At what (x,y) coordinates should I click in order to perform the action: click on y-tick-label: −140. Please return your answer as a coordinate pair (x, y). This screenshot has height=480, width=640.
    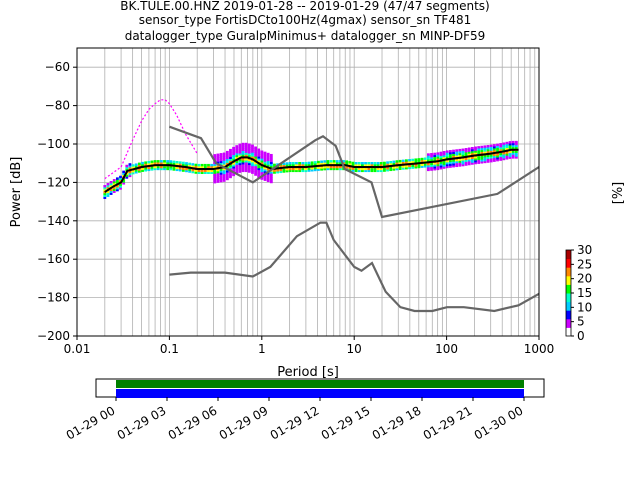
    Looking at the image, I should click on (53, 221).